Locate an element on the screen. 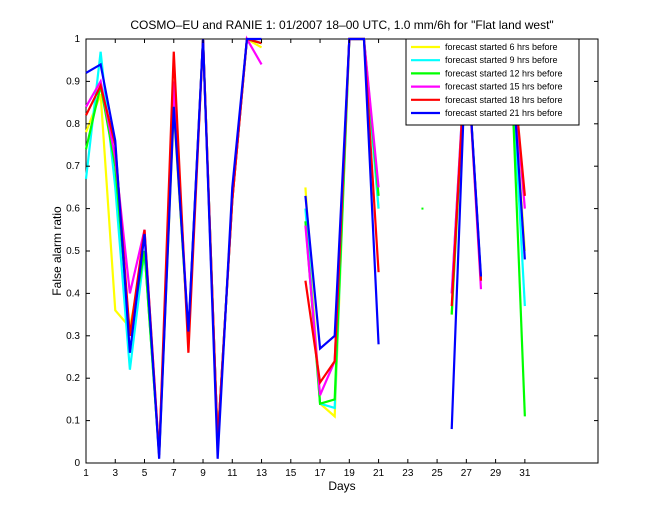 Image resolution: width=660 pixels, height=520 pixels. x-tick-label: 3 is located at coordinates (115, 473).